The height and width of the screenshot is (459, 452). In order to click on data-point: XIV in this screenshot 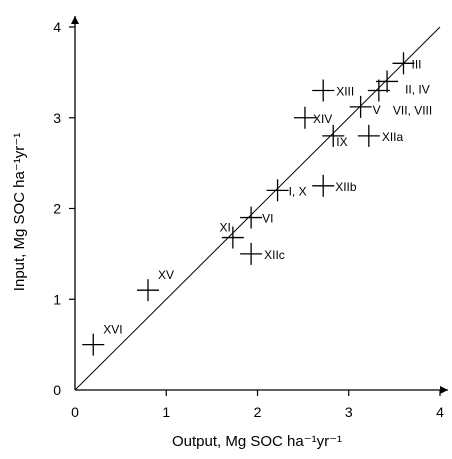, I will do `click(312, 117)`.